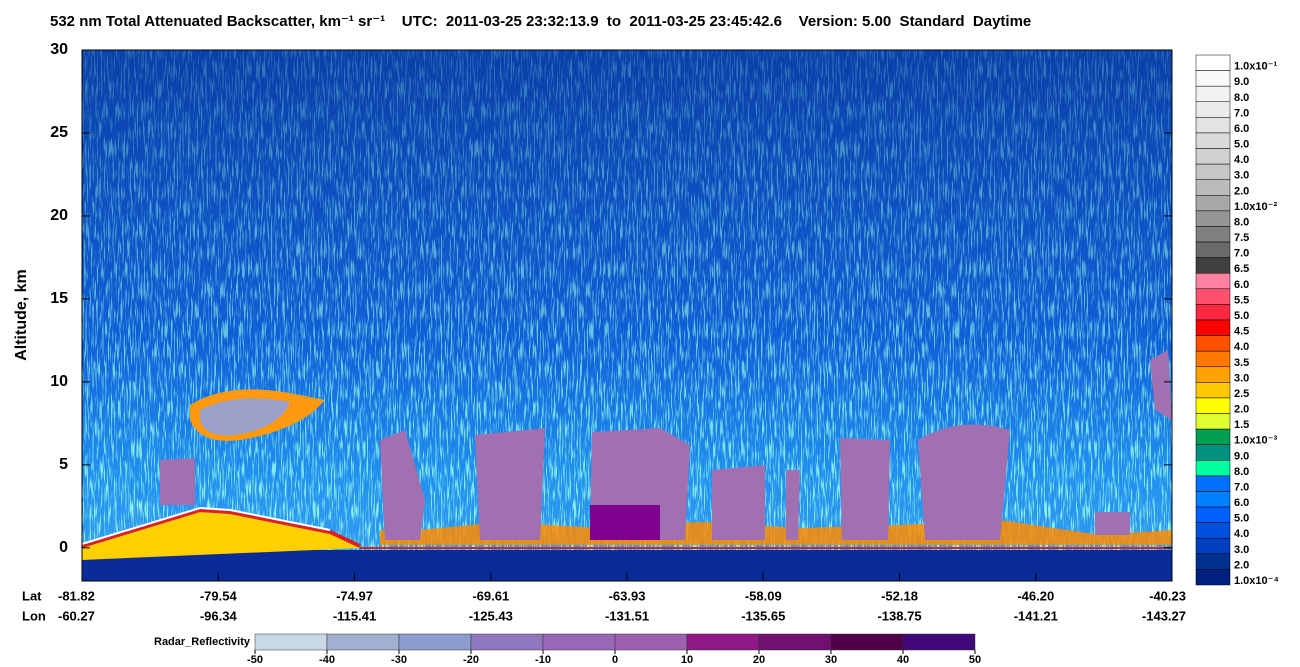 The height and width of the screenshot is (667, 1300). Describe the element at coordinates (1241, 269) in the screenshot. I see `colorbar-label: 6.5` at that location.